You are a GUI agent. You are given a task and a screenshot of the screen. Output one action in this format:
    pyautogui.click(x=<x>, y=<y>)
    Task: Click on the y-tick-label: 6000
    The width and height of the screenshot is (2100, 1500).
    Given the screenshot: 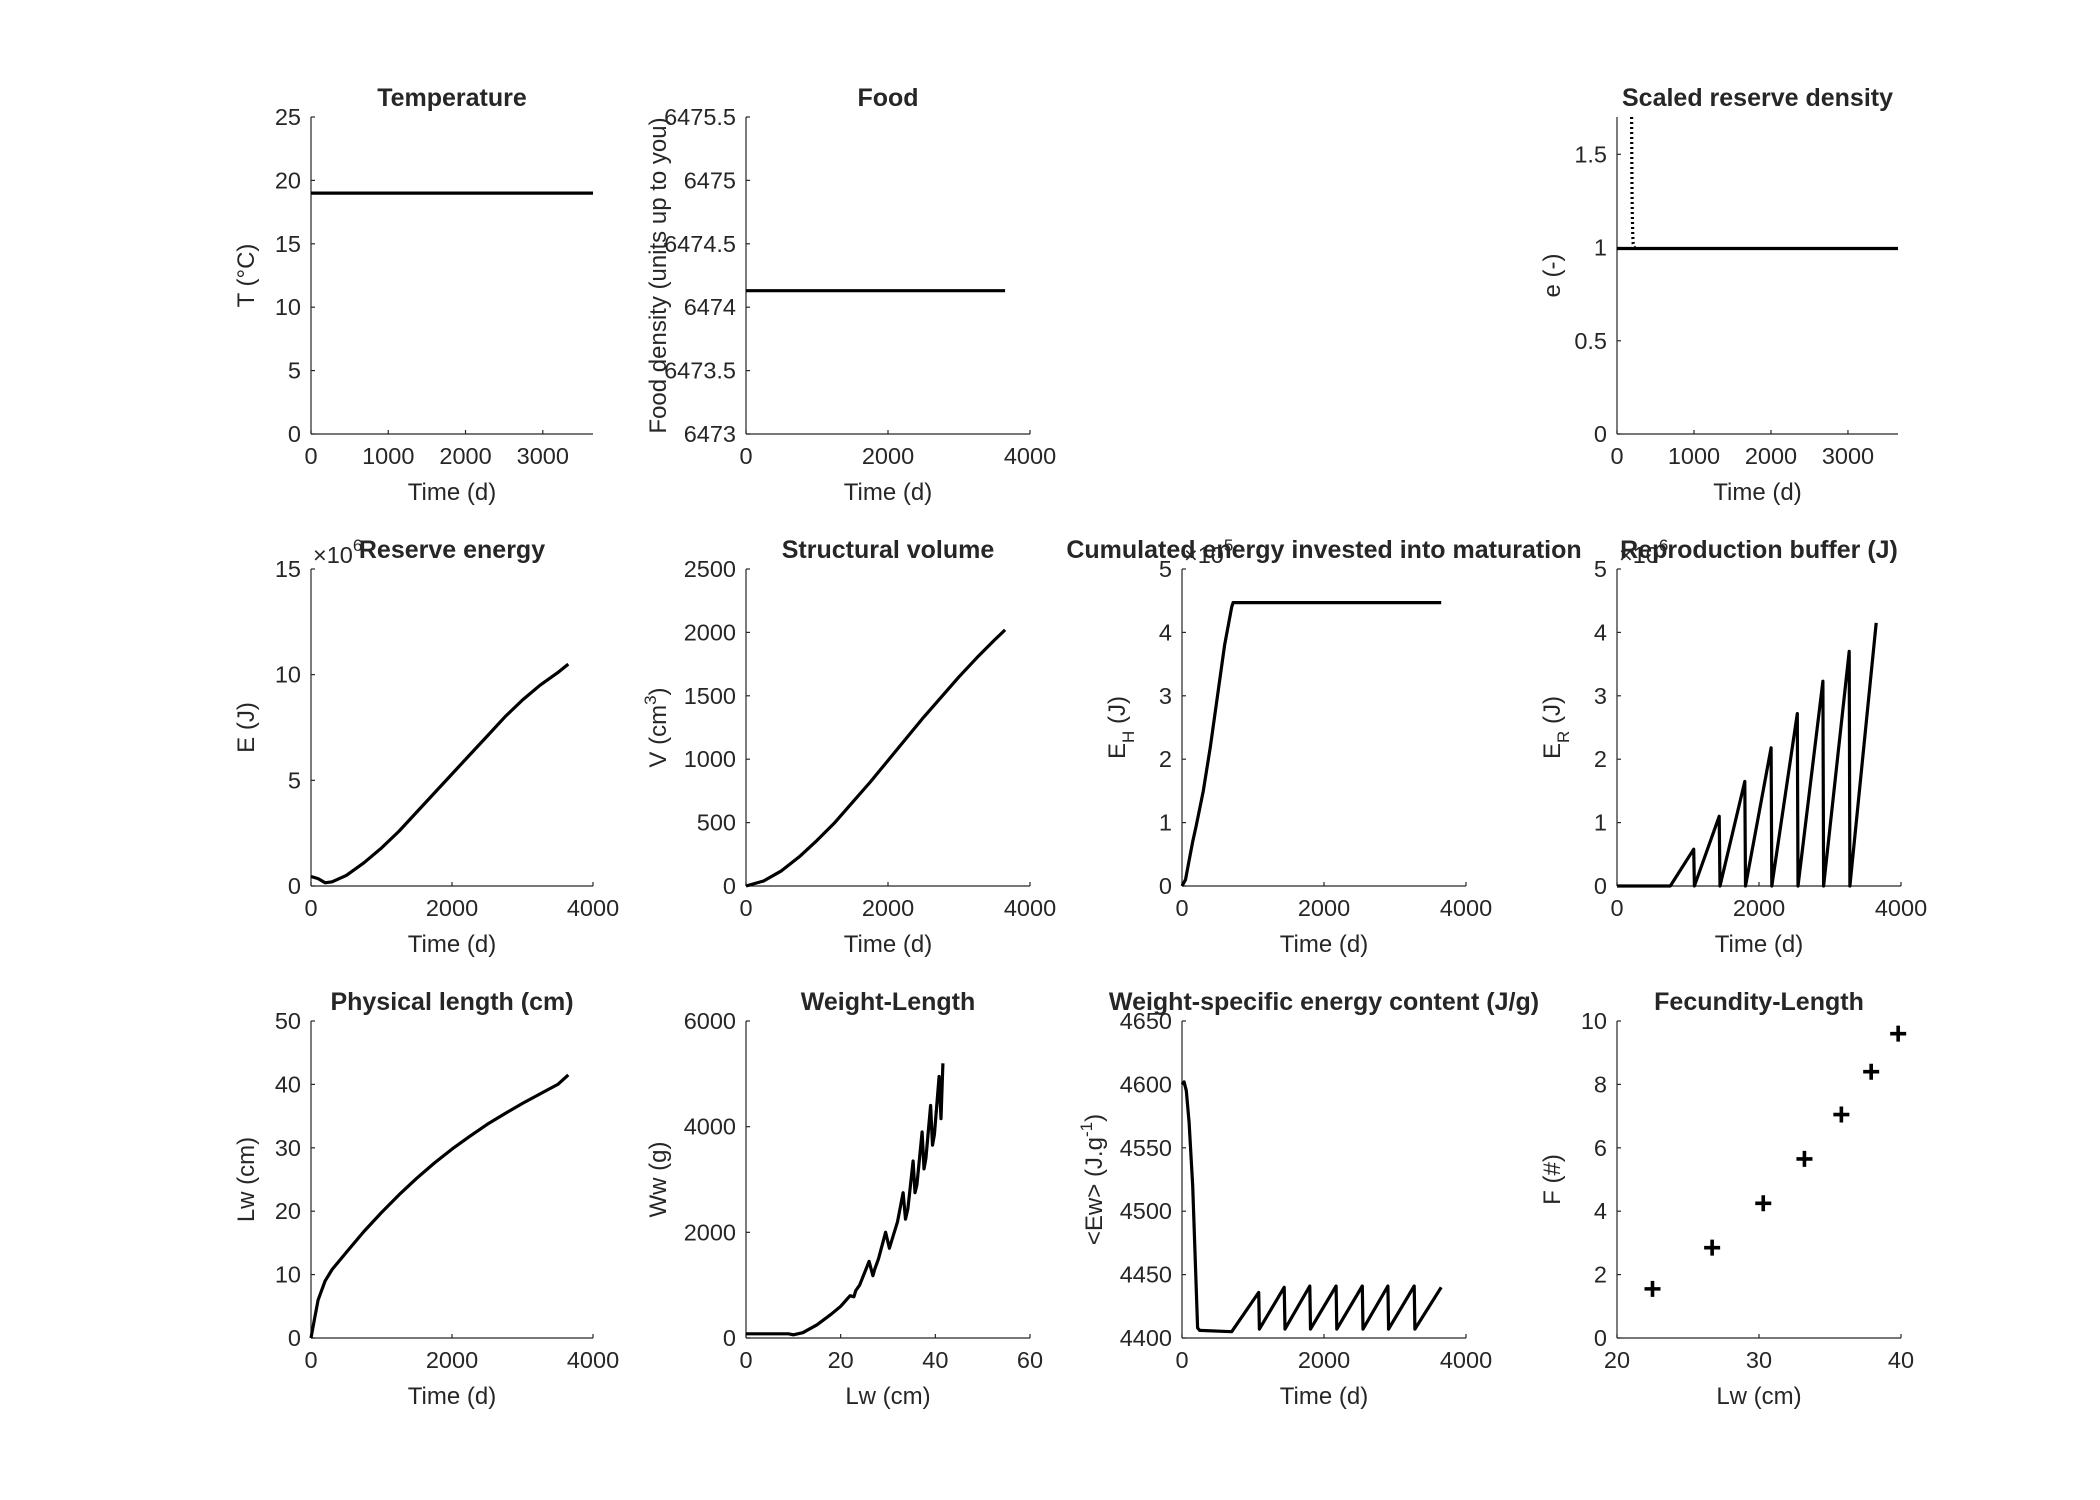 What is the action you would take?
    pyautogui.click(x=710, y=1021)
    